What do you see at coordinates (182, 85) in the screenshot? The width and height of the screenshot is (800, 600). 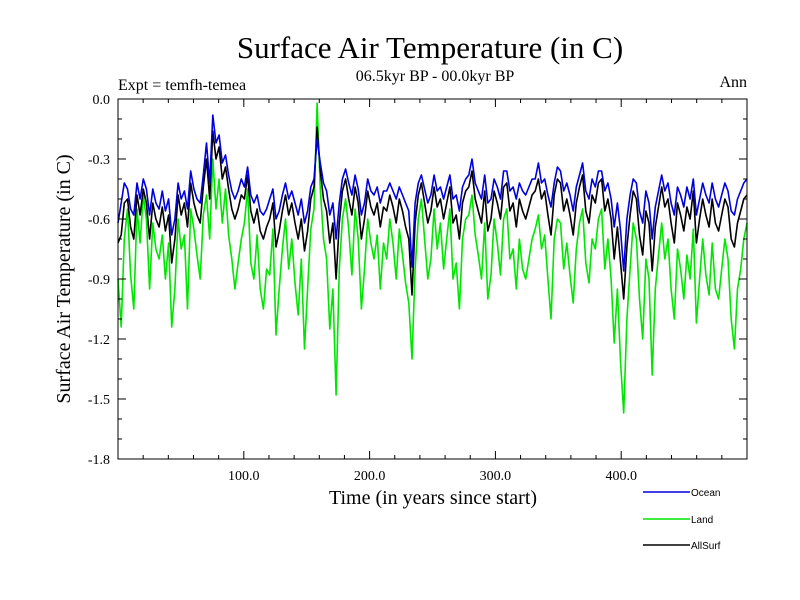 I see `experiment-label: Expt = temfh-temea` at bounding box center [182, 85].